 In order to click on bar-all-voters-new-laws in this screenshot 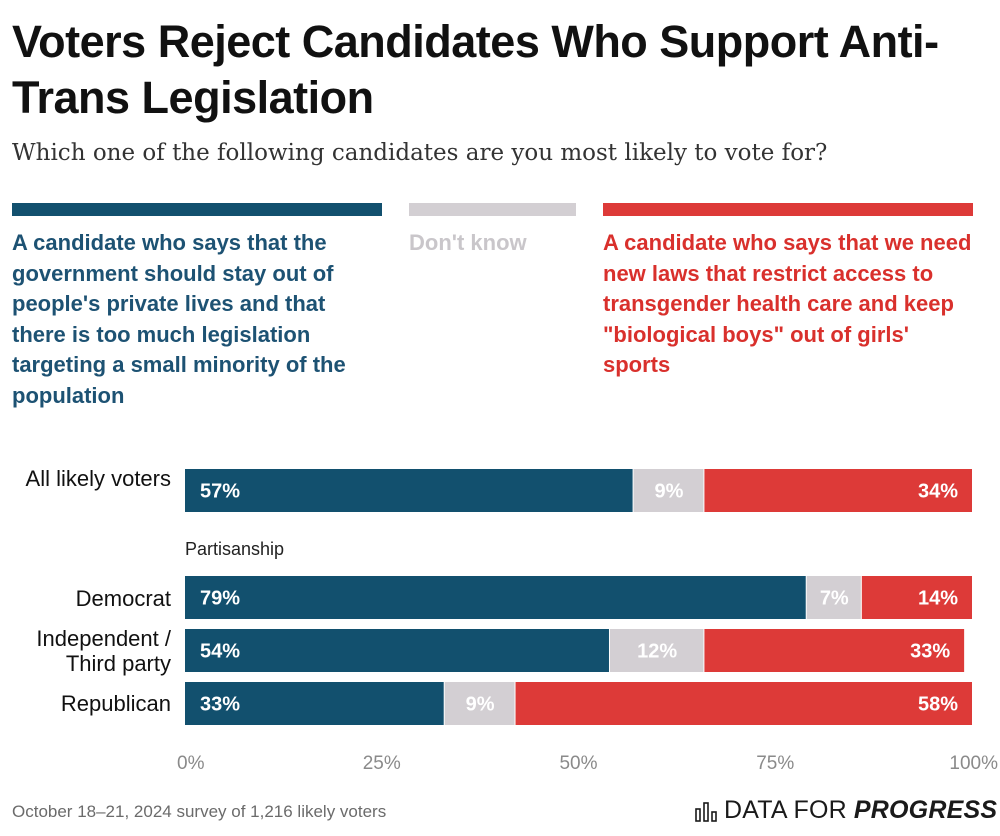, I will do `click(838, 490)`.